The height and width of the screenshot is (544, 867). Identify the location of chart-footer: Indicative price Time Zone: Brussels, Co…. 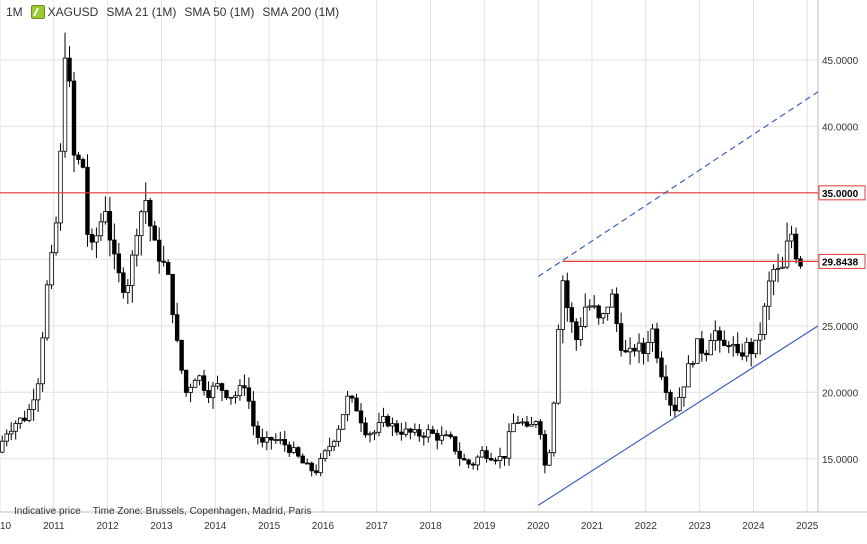
(162, 511).